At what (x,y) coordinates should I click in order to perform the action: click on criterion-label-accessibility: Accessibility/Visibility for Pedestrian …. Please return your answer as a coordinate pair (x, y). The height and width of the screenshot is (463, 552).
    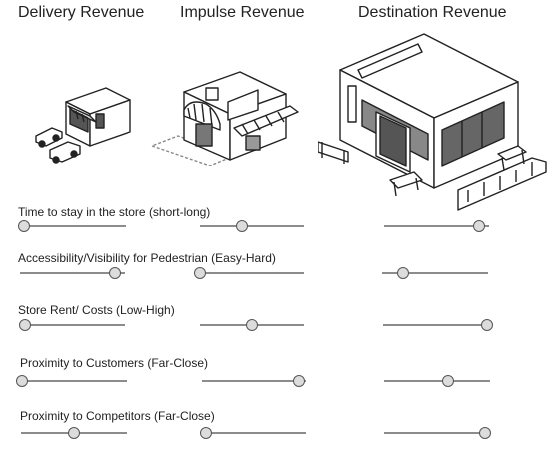
    Looking at the image, I should click on (147, 258).